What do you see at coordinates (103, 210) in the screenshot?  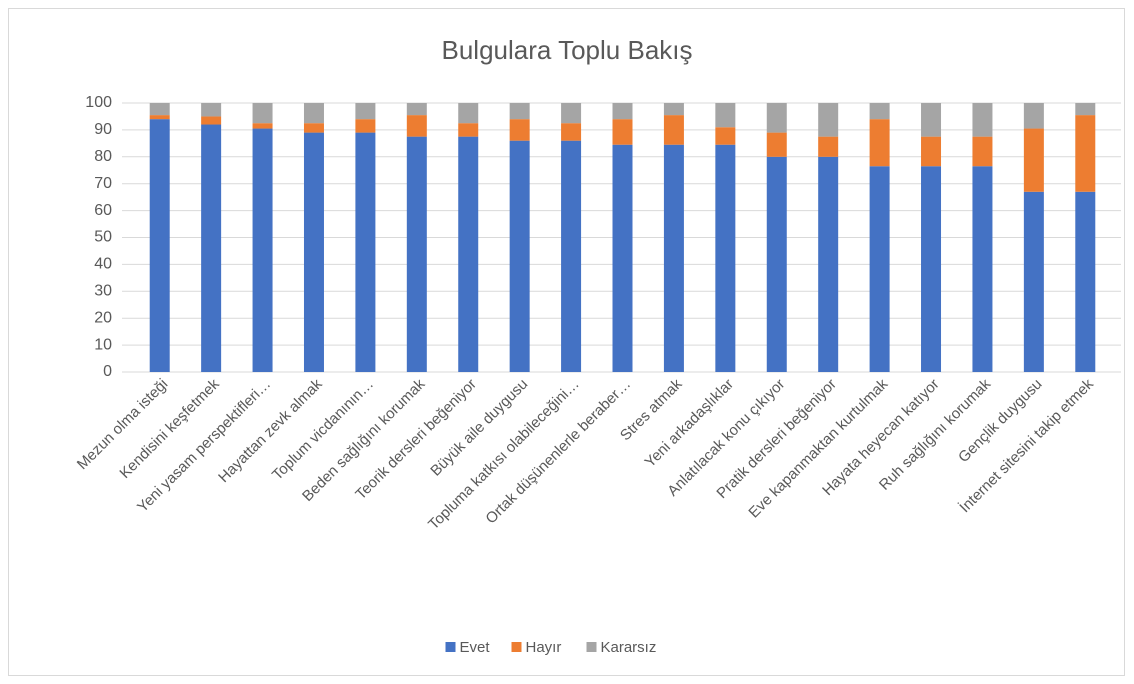 I see `y-tick-label: 60` at bounding box center [103, 210].